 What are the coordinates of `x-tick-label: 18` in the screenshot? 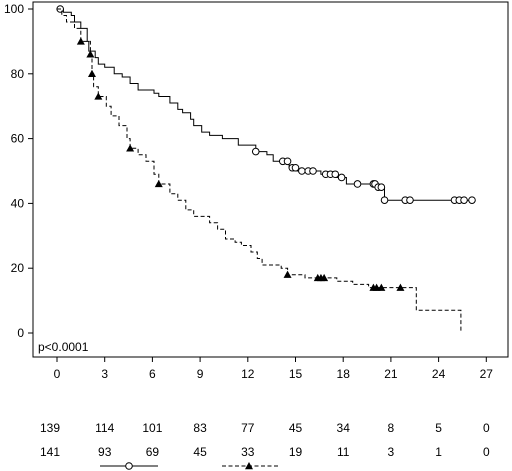 It's located at (344, 374).